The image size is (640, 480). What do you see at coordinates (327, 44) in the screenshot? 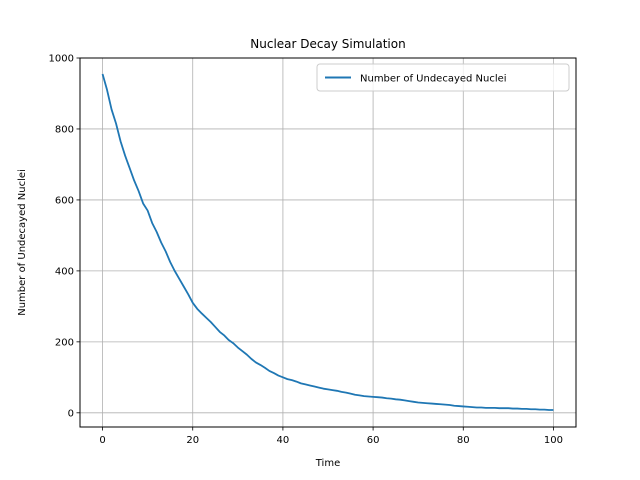
I see `chart-title: Nuclear Decay Simulation` at bounding box center [327, 44].